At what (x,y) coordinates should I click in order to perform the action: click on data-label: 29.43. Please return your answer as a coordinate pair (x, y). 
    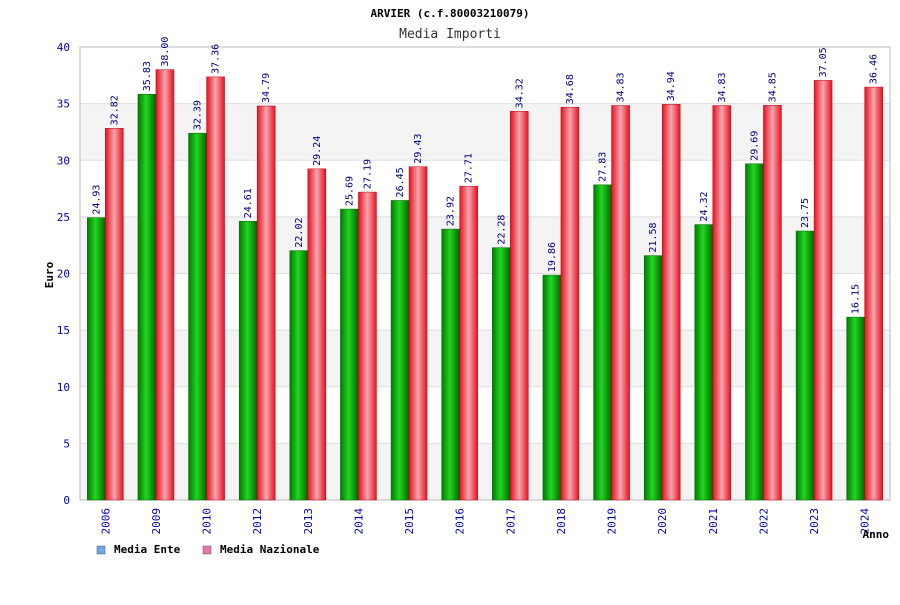
    Looking at the image, I should click on (418, 149).